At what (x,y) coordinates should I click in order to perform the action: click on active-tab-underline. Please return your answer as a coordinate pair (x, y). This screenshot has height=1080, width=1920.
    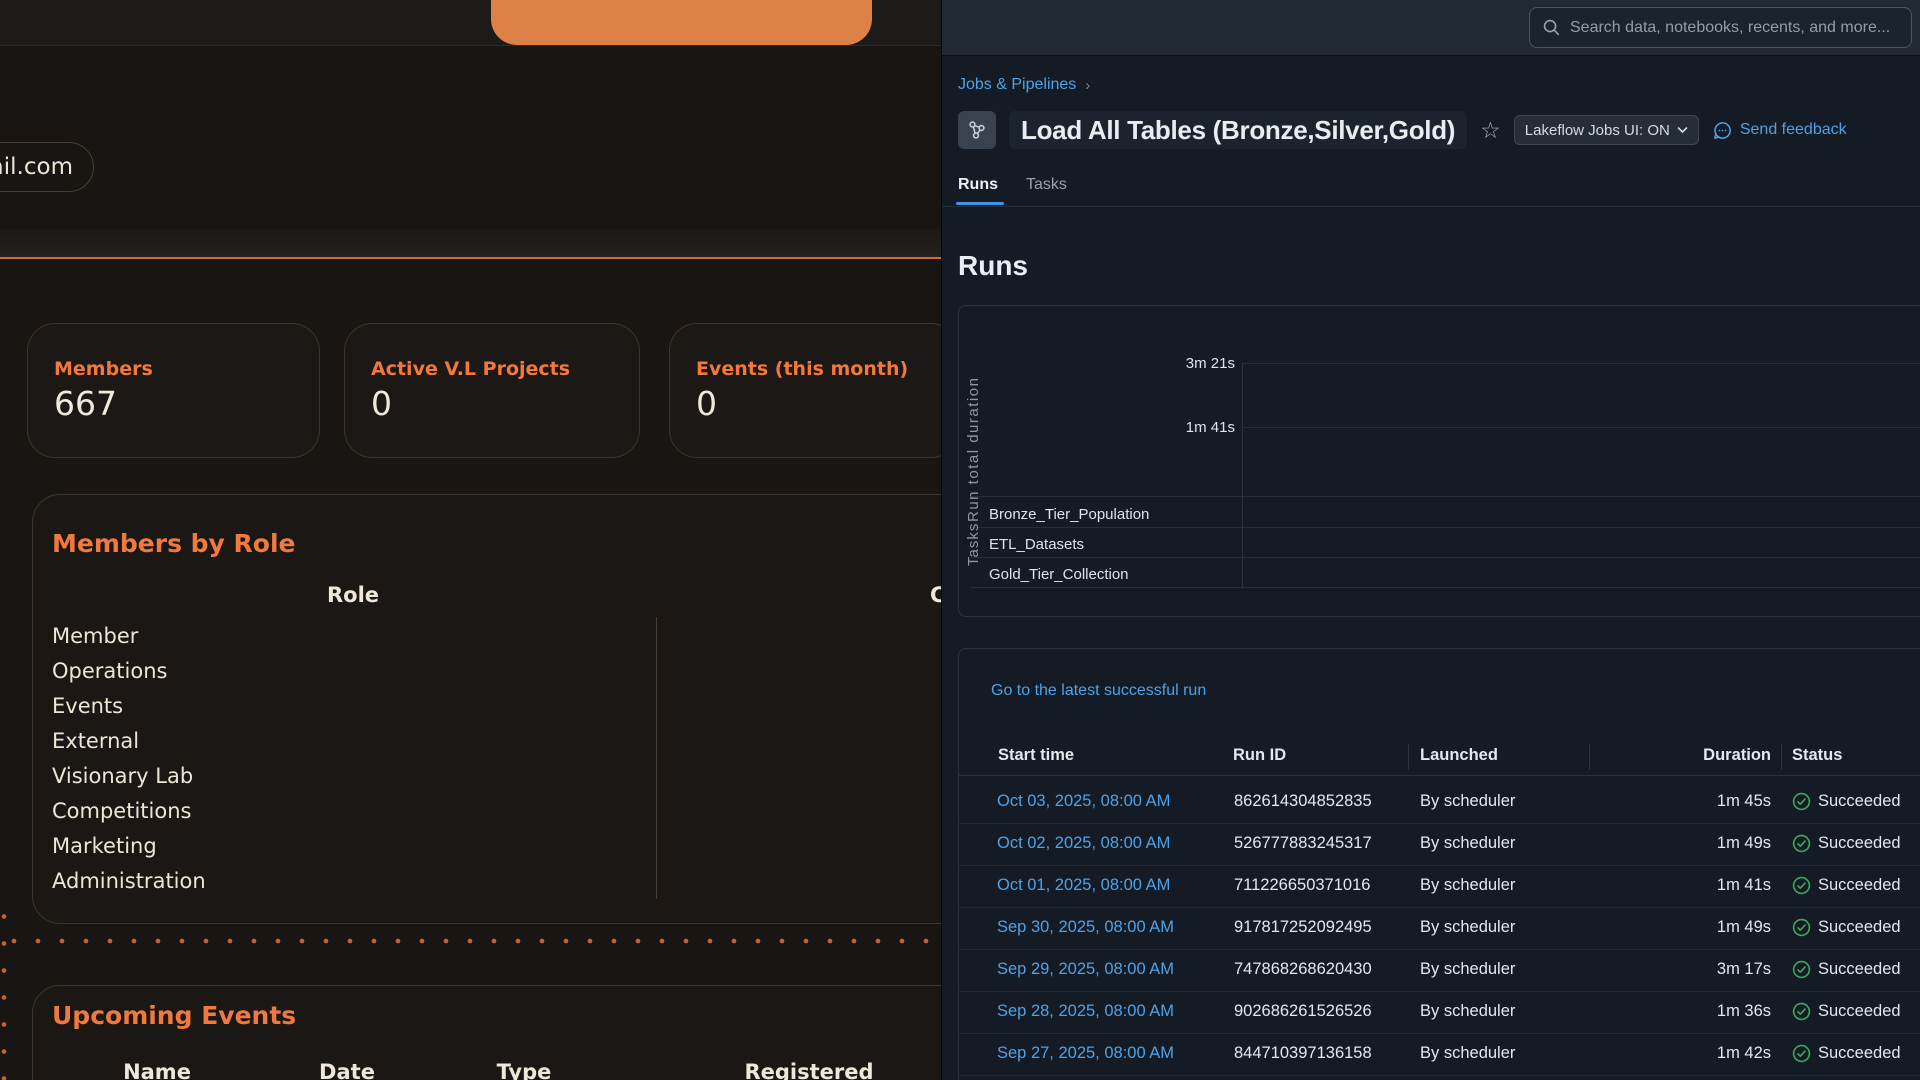
    Looking at the image, I should click on (980, 203).